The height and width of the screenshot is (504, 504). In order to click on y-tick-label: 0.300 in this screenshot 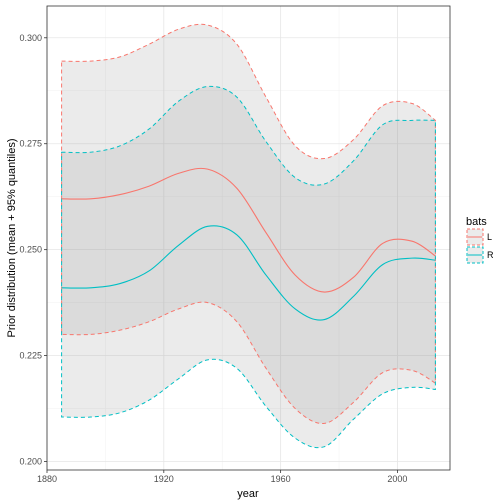, I will do `click(30, 38)`.